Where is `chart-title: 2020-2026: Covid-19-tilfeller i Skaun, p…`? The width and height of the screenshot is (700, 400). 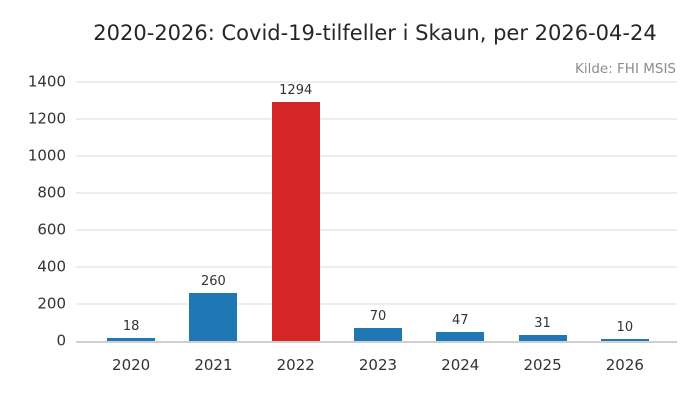 chart-title: 2020-2026: Covid-19-tilfeller i Skaun, p… is located at coordinates (375, 33).